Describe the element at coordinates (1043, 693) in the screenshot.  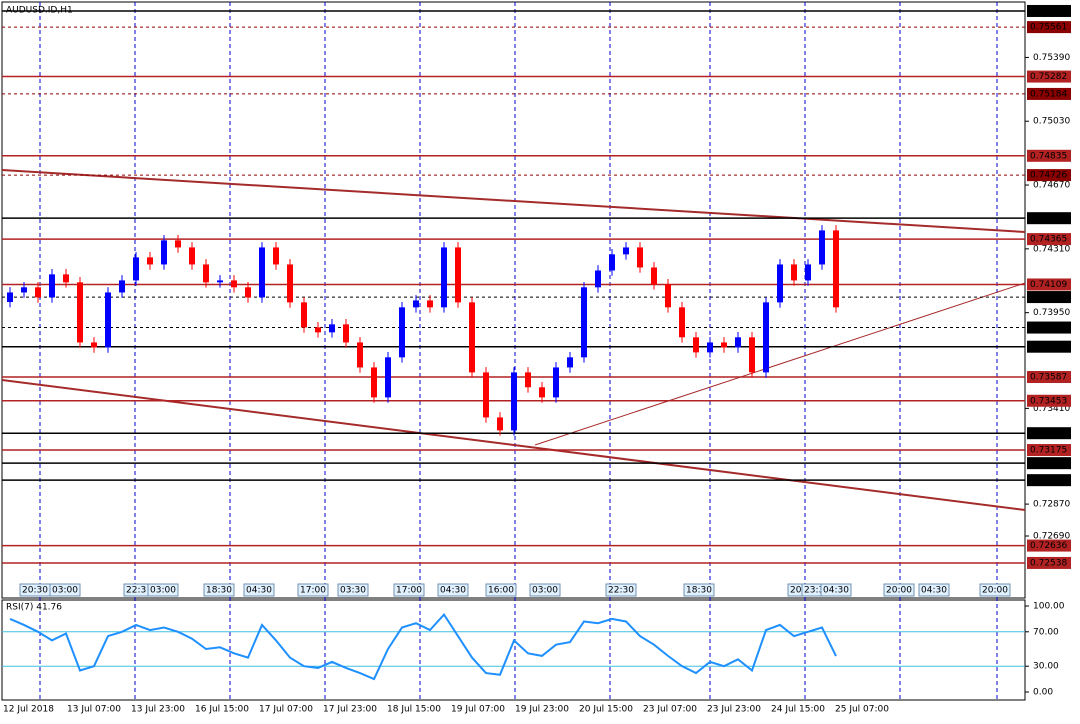
I see `rsi-tick-label: 0.00` at that location.